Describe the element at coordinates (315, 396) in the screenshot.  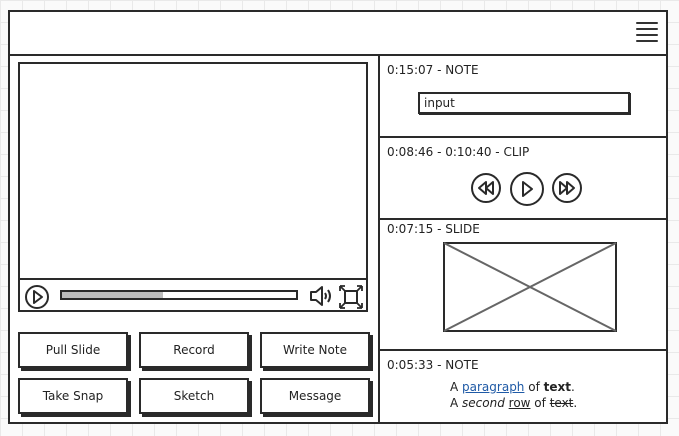
I see `message-button: Message` at that location.